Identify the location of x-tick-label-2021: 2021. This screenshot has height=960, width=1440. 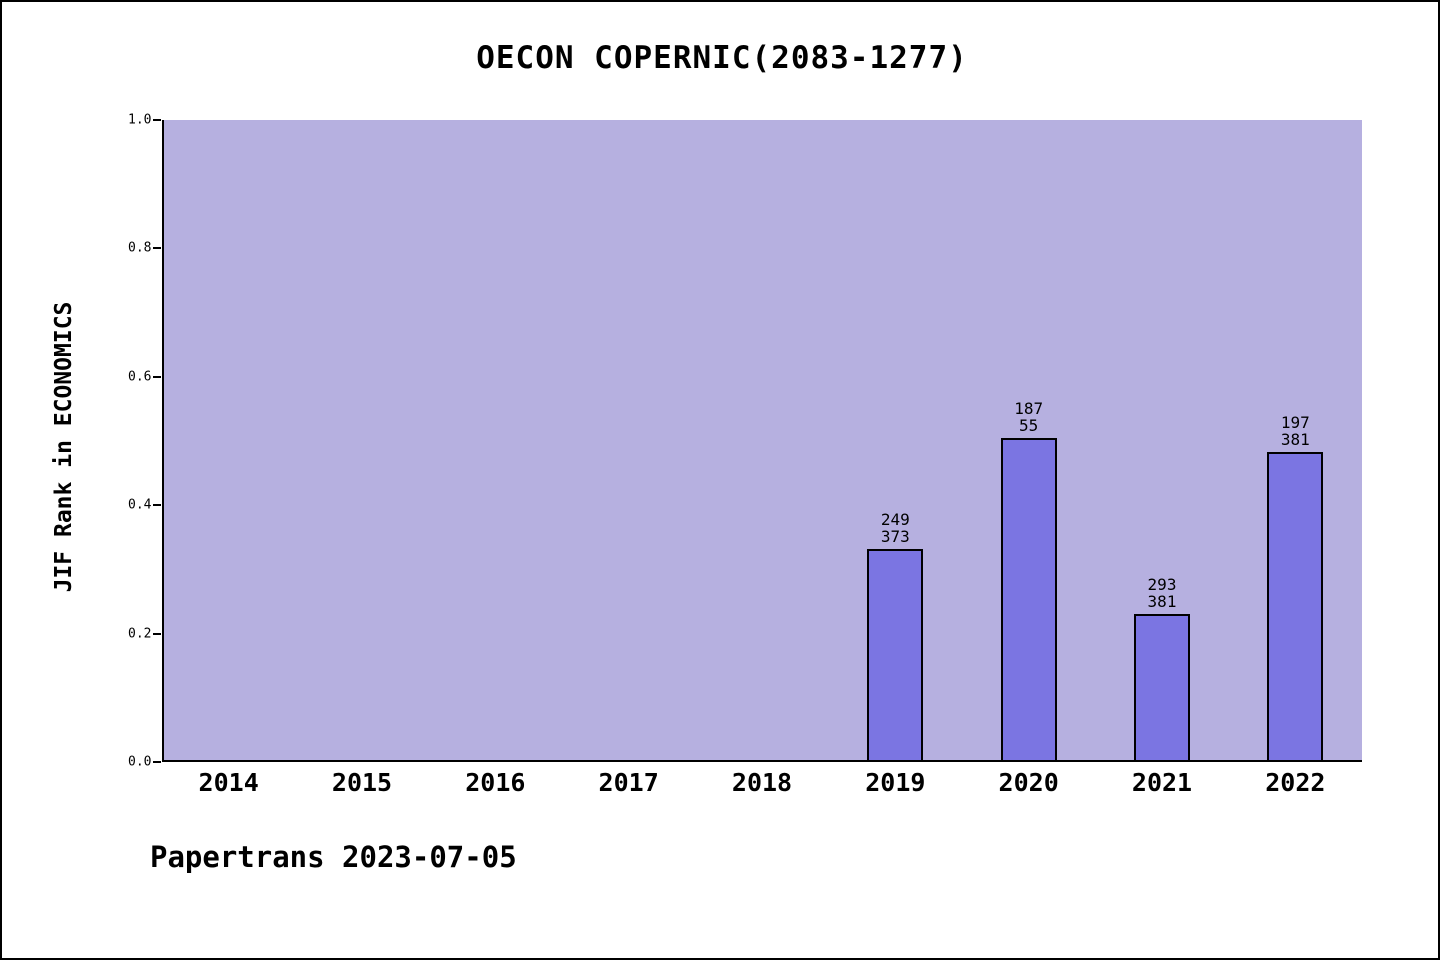
(1162, 782).